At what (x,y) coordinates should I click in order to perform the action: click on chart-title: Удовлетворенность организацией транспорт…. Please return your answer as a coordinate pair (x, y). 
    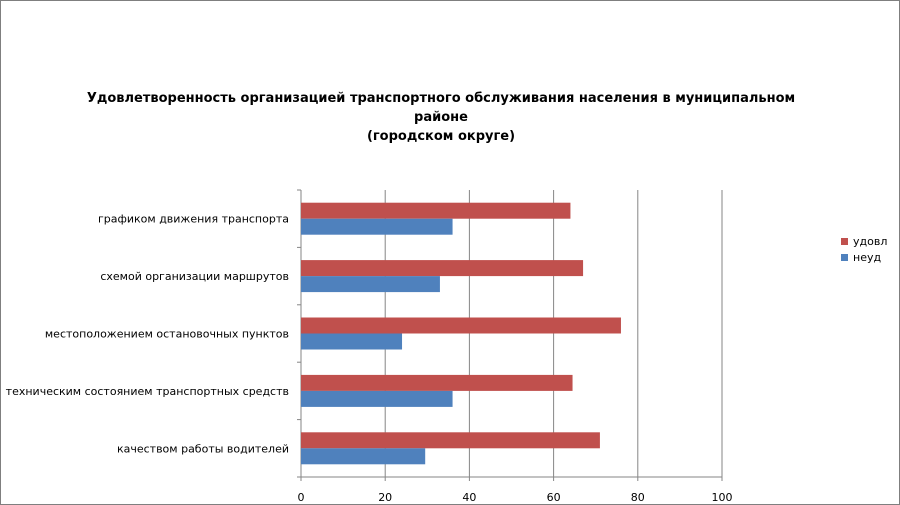
    Looking at the image, I should click on (441, 117).